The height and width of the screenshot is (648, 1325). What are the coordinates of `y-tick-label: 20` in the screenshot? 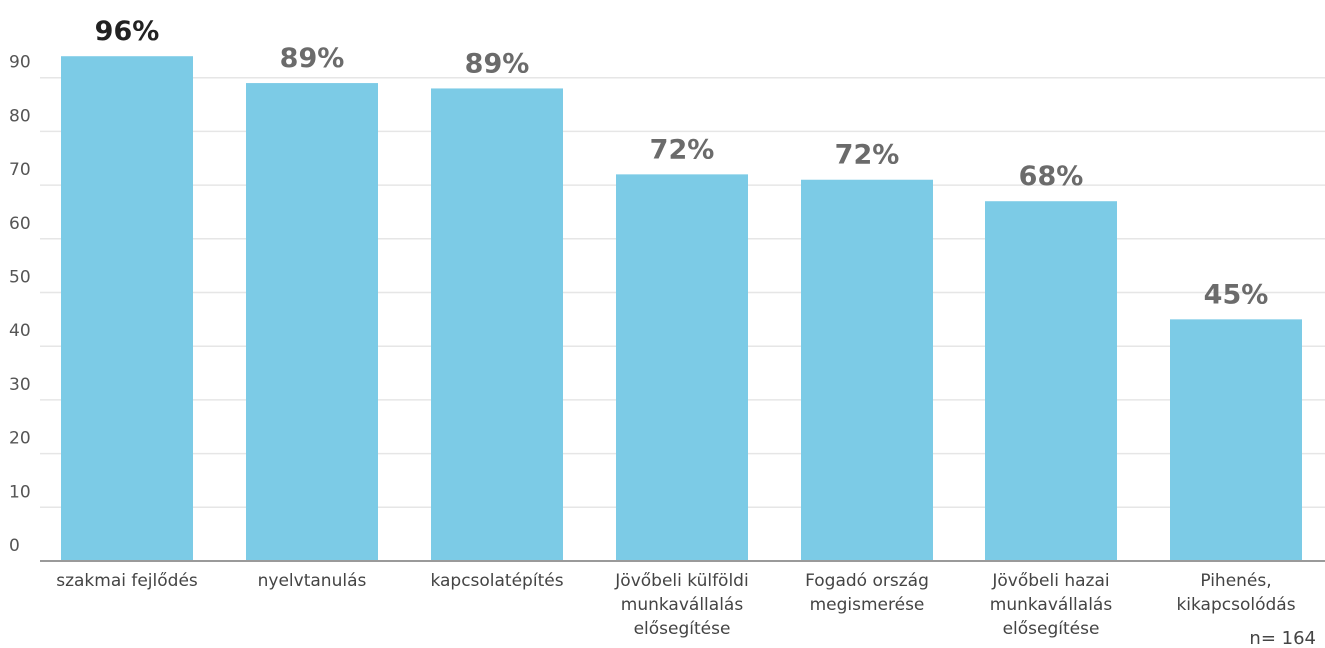 It's located at (20, 439).